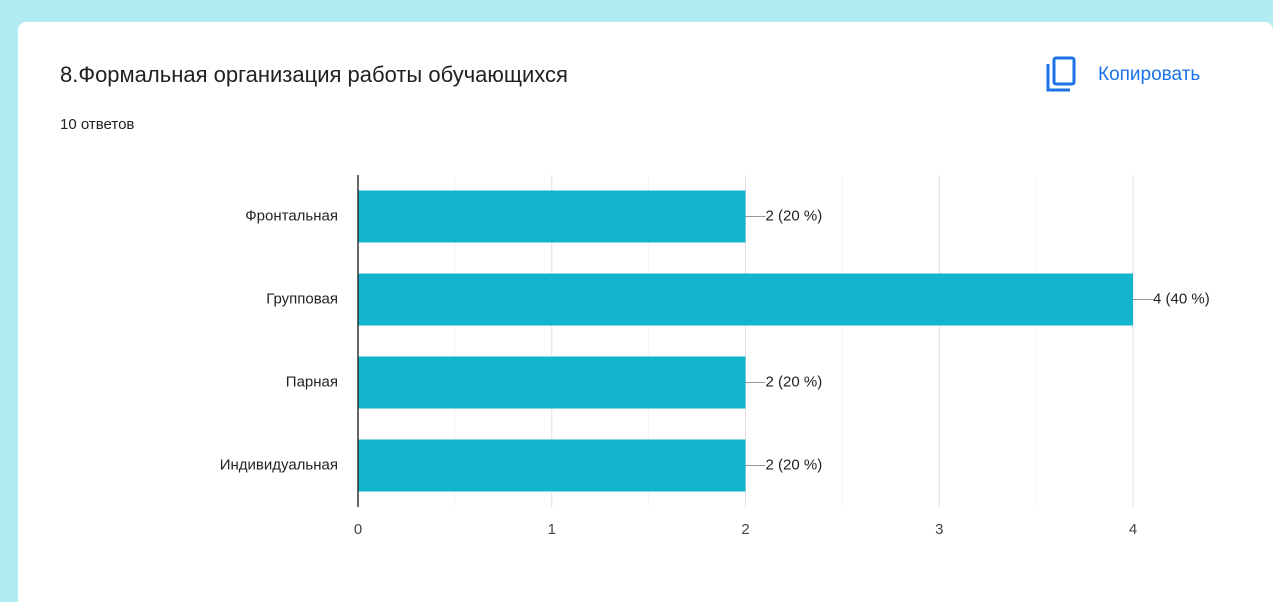 Image resolution: width=1273 pixels, height=602 pixels. I want to click on y-tick-label: Индивидуальная, so click(279, 464).